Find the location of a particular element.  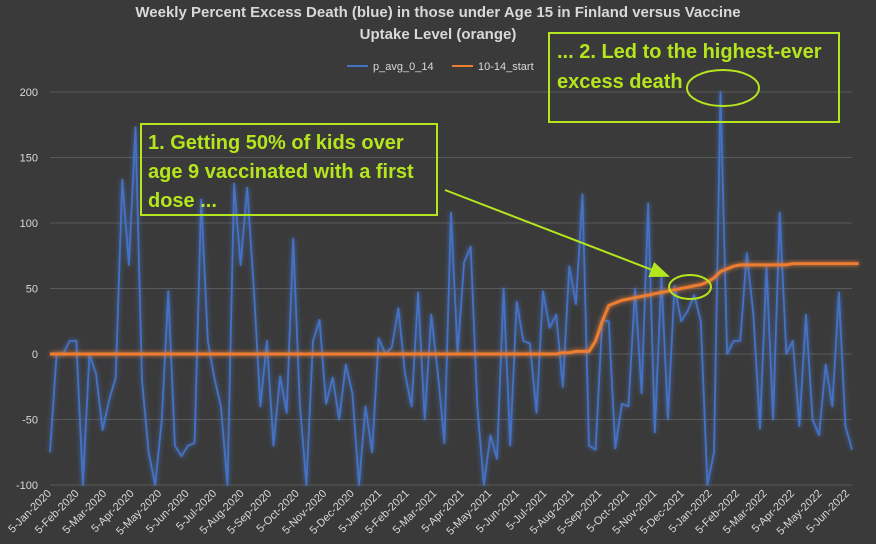

y-tick-label: 150 is located at coordinates (29, 159).